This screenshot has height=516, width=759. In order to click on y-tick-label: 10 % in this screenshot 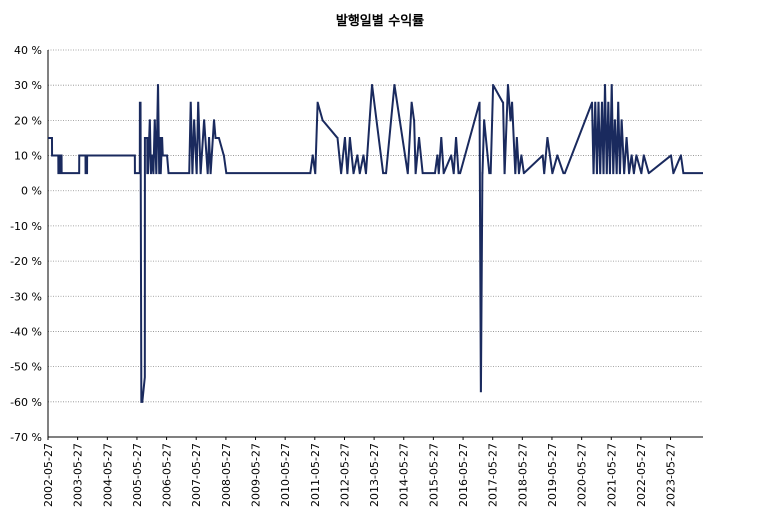, I will do `click(28, 156)`.